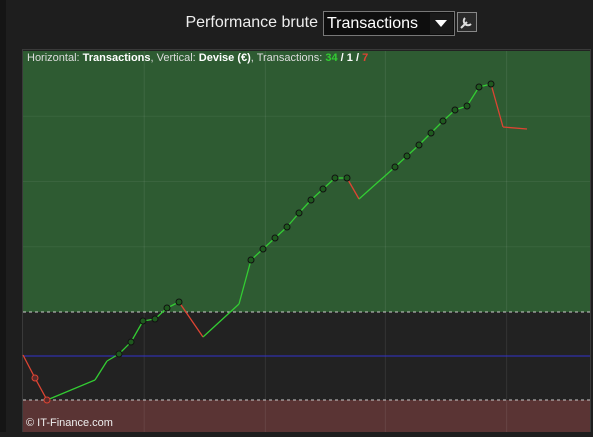 The image size is (593, 437). Describe the element at coordinates (3, 216) in the screenshot. I see `left-strip` at that location.